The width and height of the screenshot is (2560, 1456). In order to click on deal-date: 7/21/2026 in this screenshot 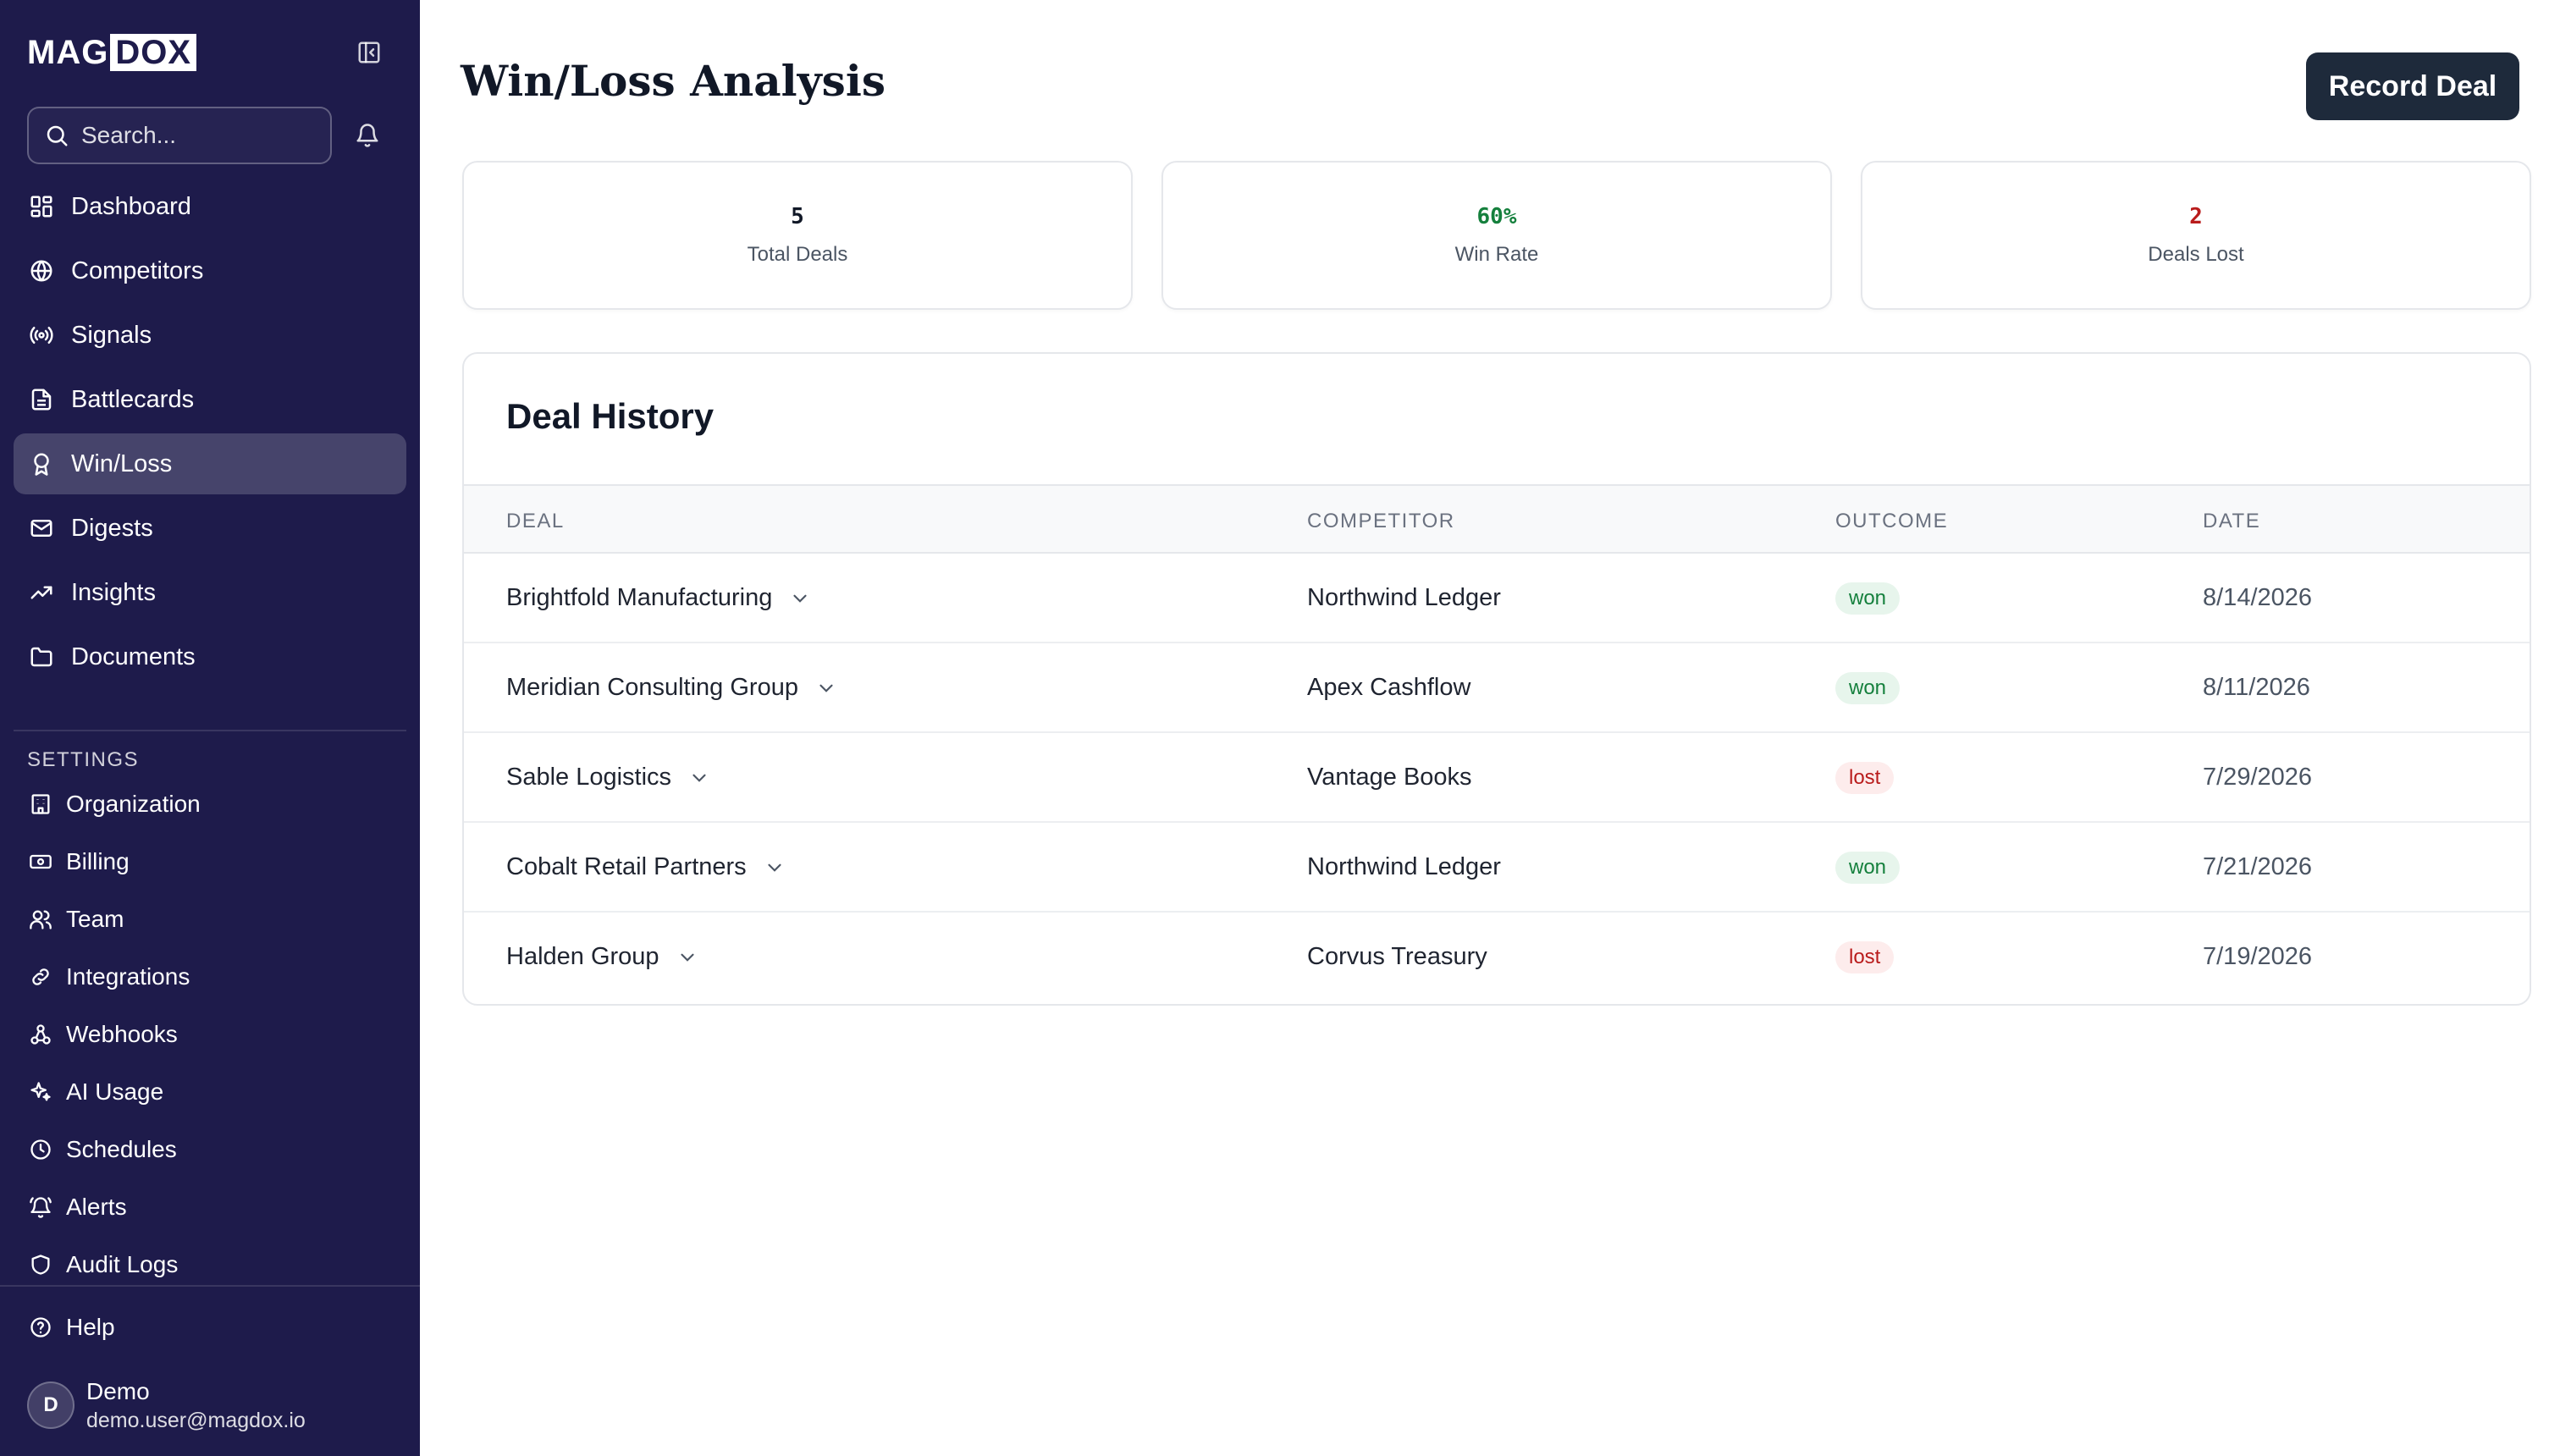, I will do `click(2258, 867)`.